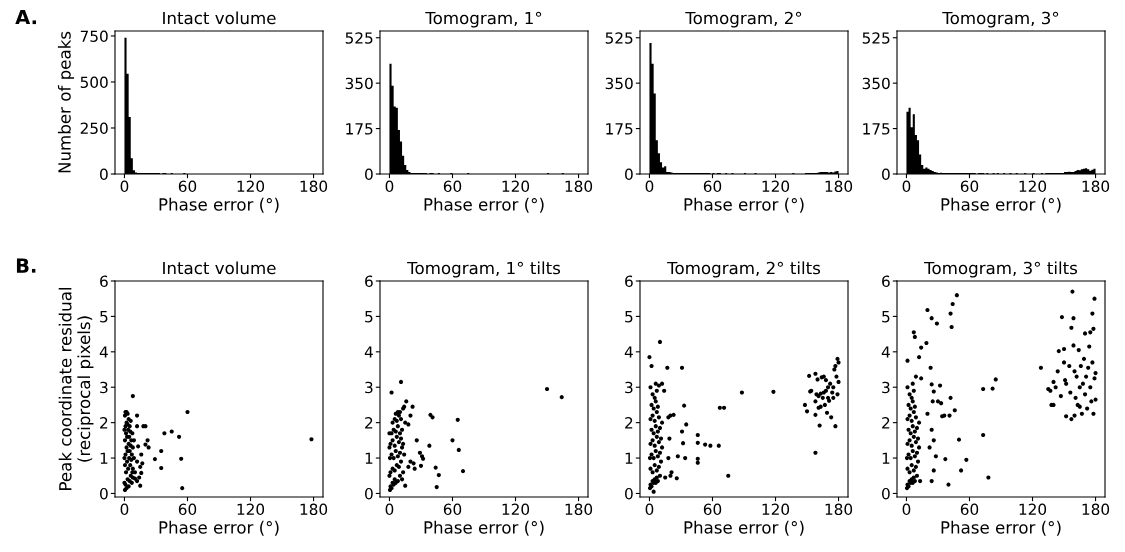 Image resolution: width=1125 pixels, height=552 pixels. I want to click on y-tick-label: 500, so click(94, 82).